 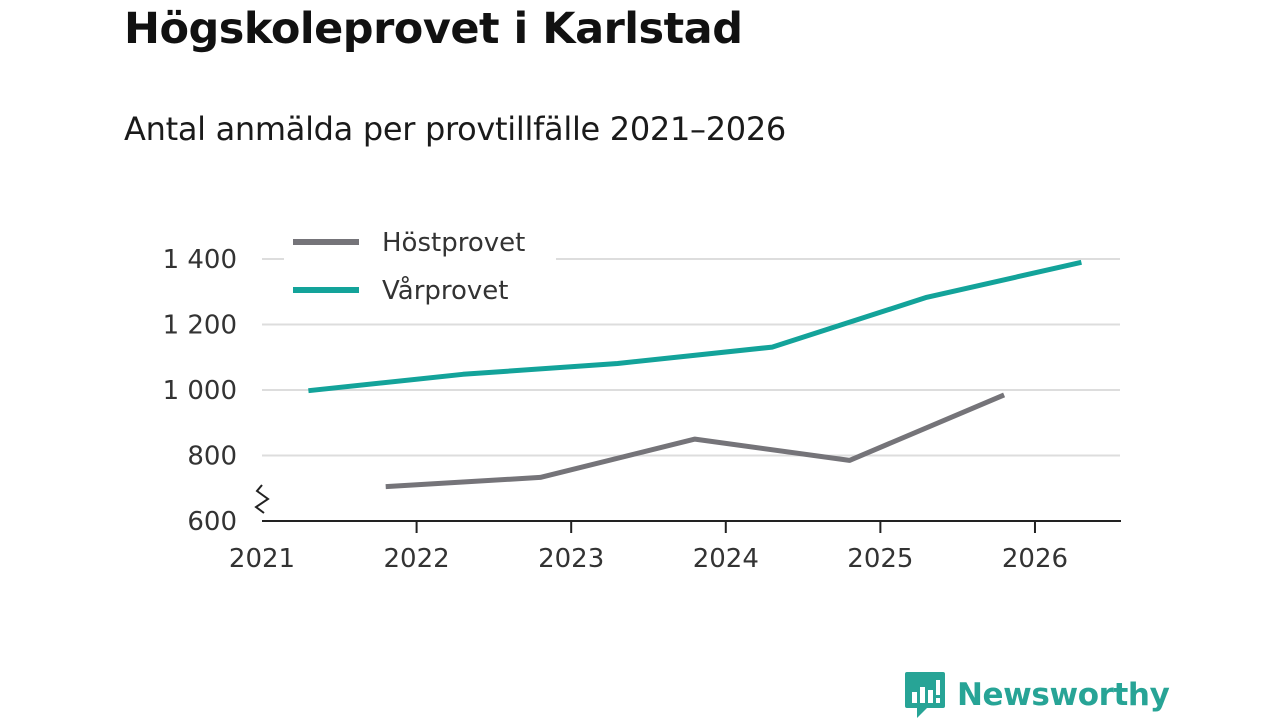 I want to click on y-tick-label-600: 600, so click(x=212, y=522).